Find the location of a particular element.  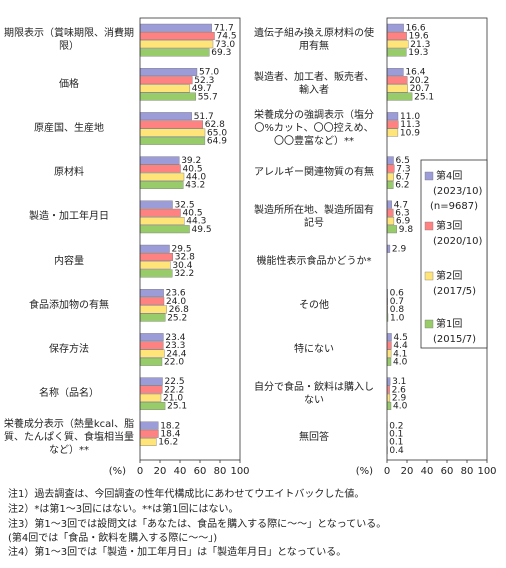

legend-period: (2023/10) is located at coordinates (457, 191).